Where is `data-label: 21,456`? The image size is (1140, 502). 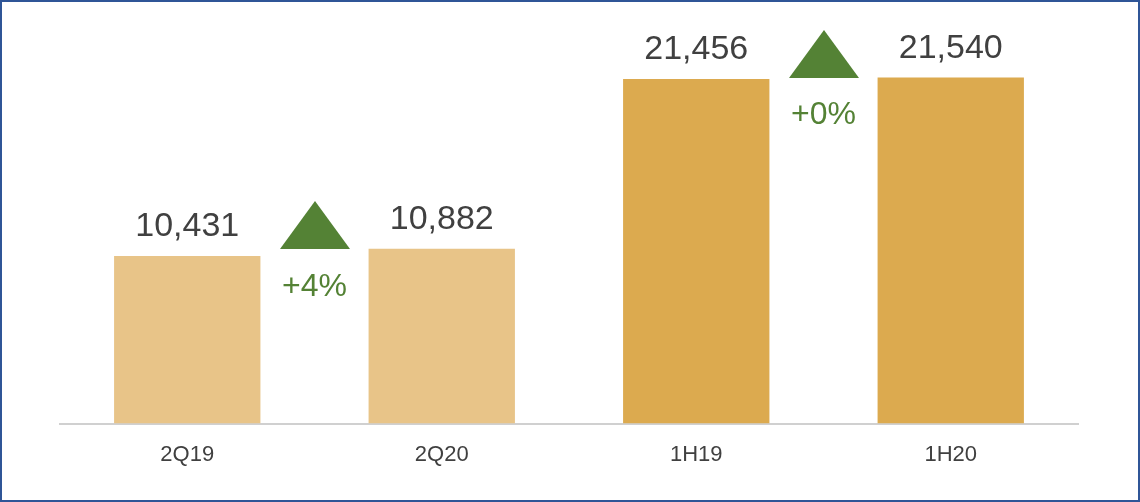
data-label: 21,456 is located at coordinates (696, 47).